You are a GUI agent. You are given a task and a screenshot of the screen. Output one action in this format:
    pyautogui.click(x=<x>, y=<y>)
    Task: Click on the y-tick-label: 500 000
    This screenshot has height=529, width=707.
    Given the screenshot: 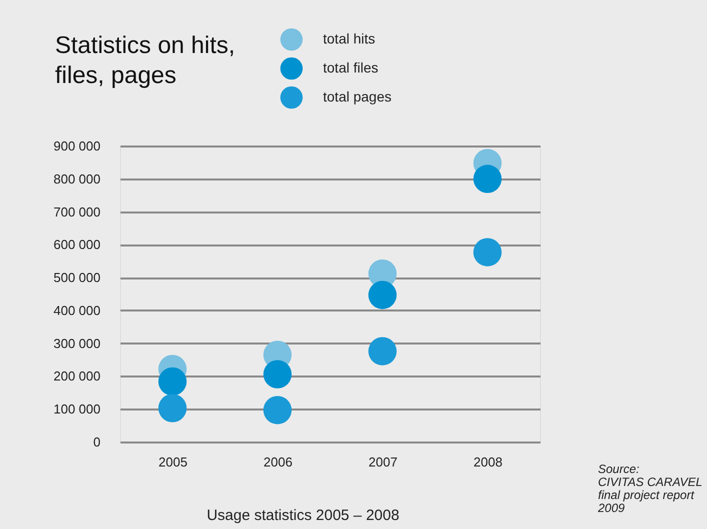 What is the action you would take?
    pyautogui.click(x=77, y=278)
    